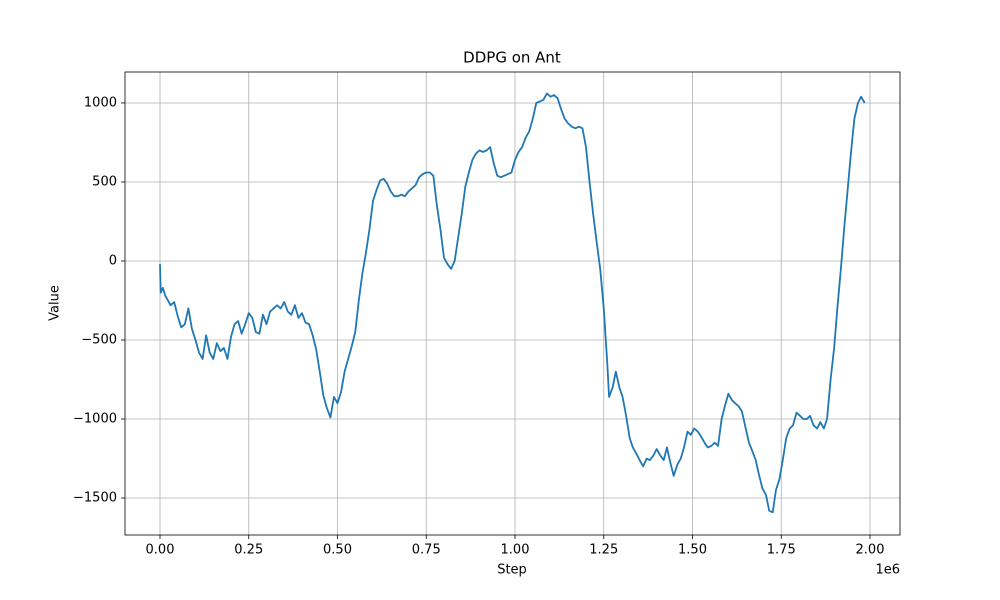 This screenshot has width=1000, height=600. Describe the element at coordinates (515, 550) in the screenshot. I see `x-tick-label: 1.00` at that location.